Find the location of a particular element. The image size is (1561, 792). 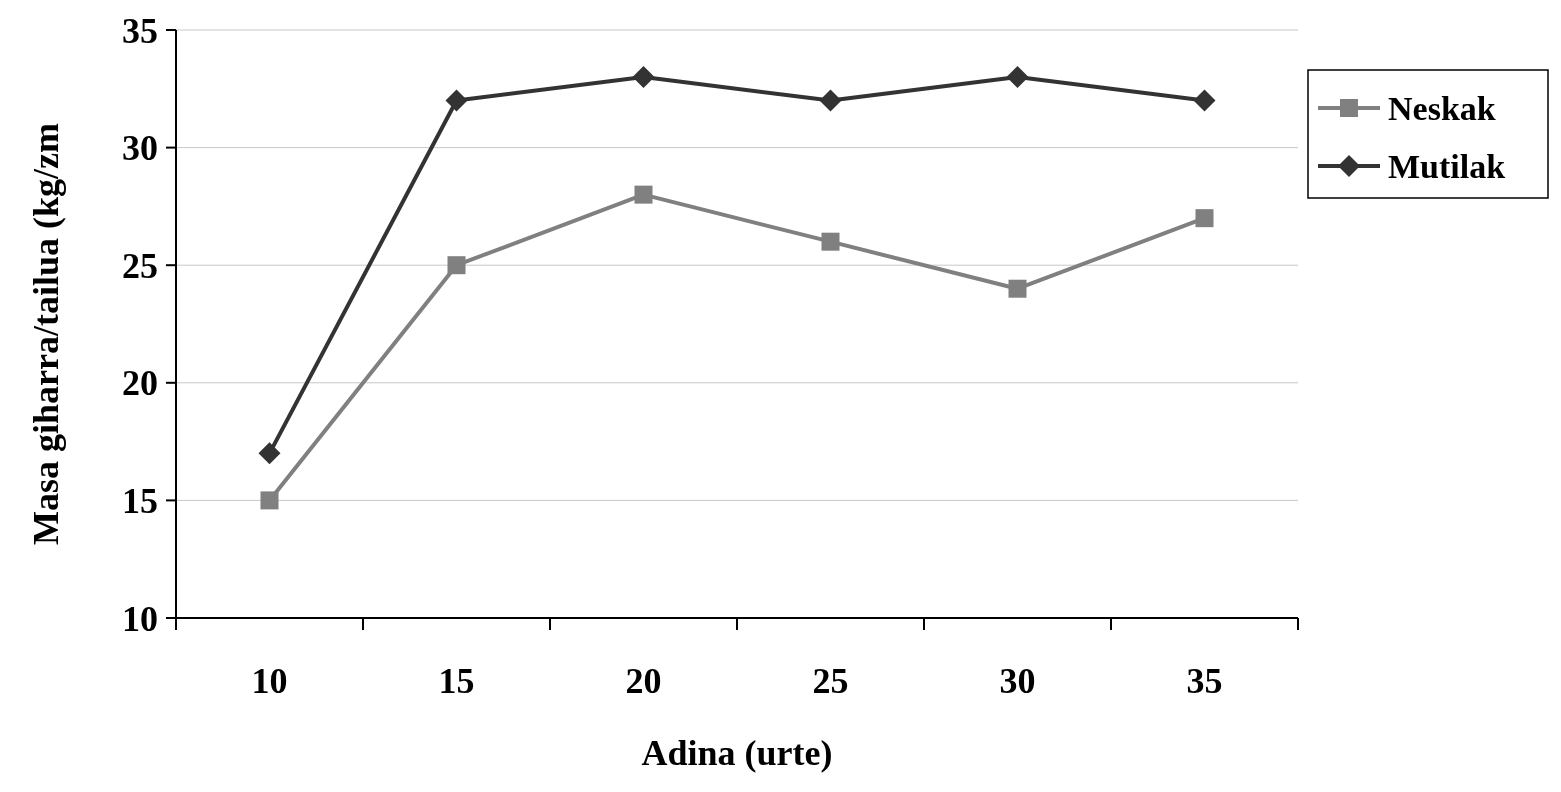

x-tick-label: 10 is located at coordinates (269, 681).